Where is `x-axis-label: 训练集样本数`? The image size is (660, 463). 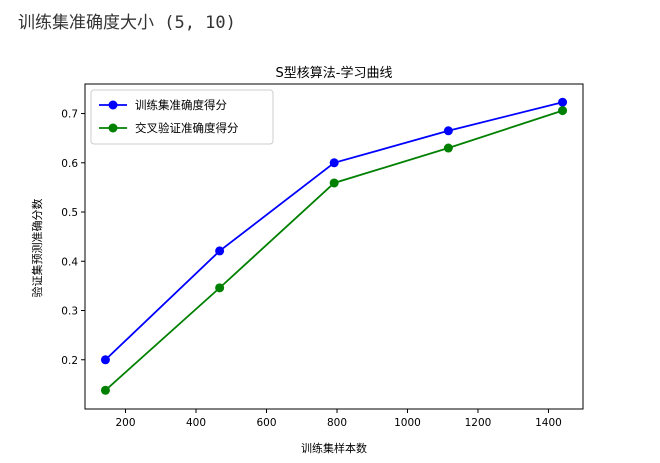 x-axis-label: 训练集样本数 is located at coordinates (334, 448).